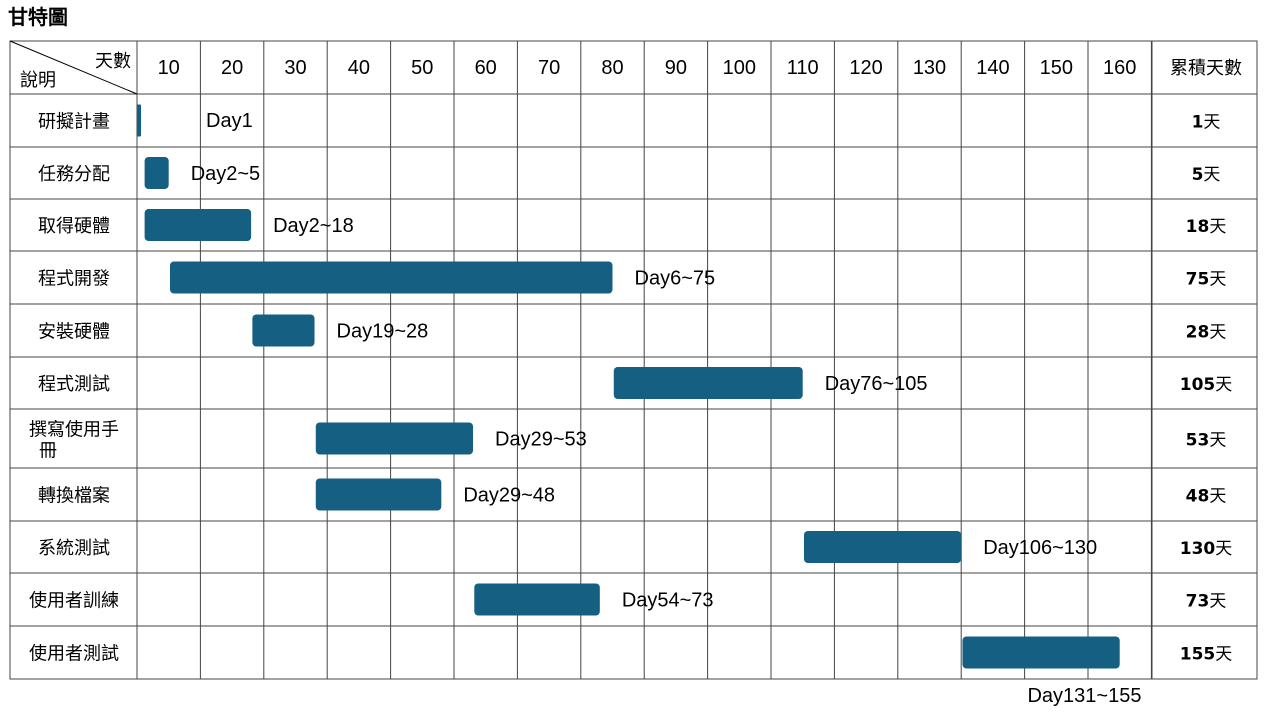 Image resolution: width=1280 pixels, height=712 pixels. What do you see at coordinates (1206, 497) in the screenshot?
I see `cumulative-value: 48天` at bounding box center [1206, 497].